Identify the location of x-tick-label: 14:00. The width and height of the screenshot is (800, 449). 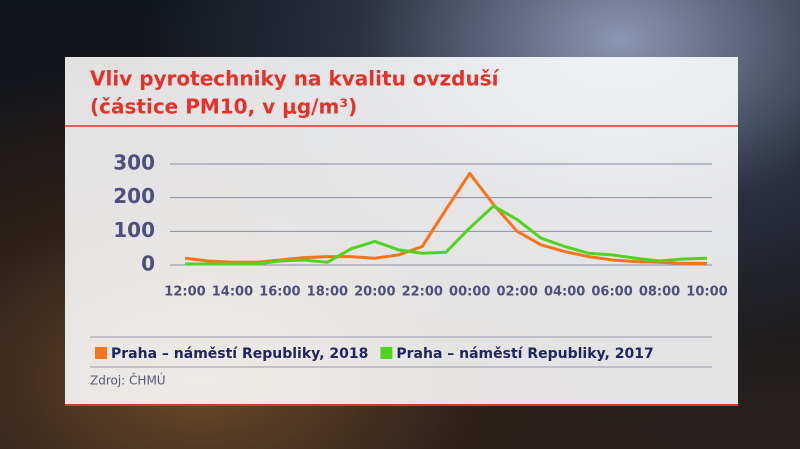
(232, 292).